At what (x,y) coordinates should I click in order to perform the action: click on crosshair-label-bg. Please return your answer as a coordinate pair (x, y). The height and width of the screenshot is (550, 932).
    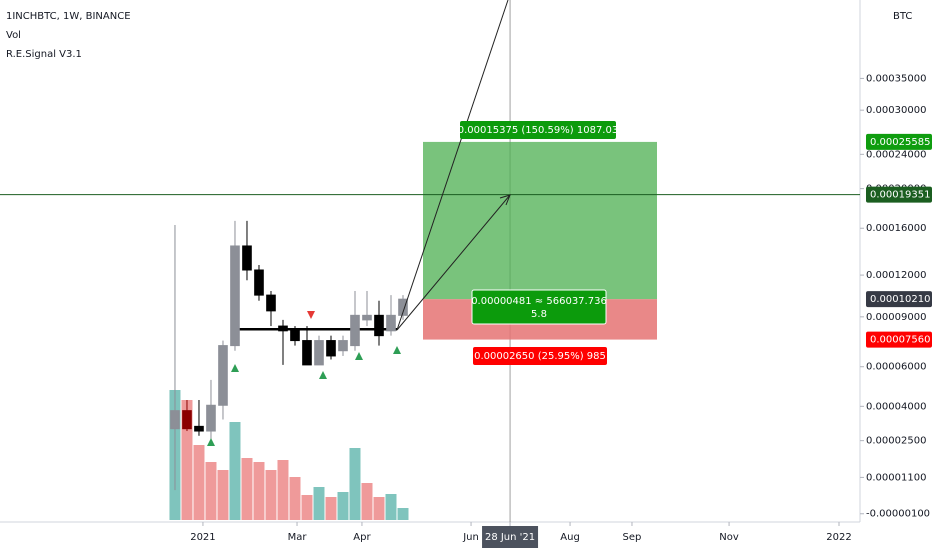
    Looking at the image, I should click on (510, 537).